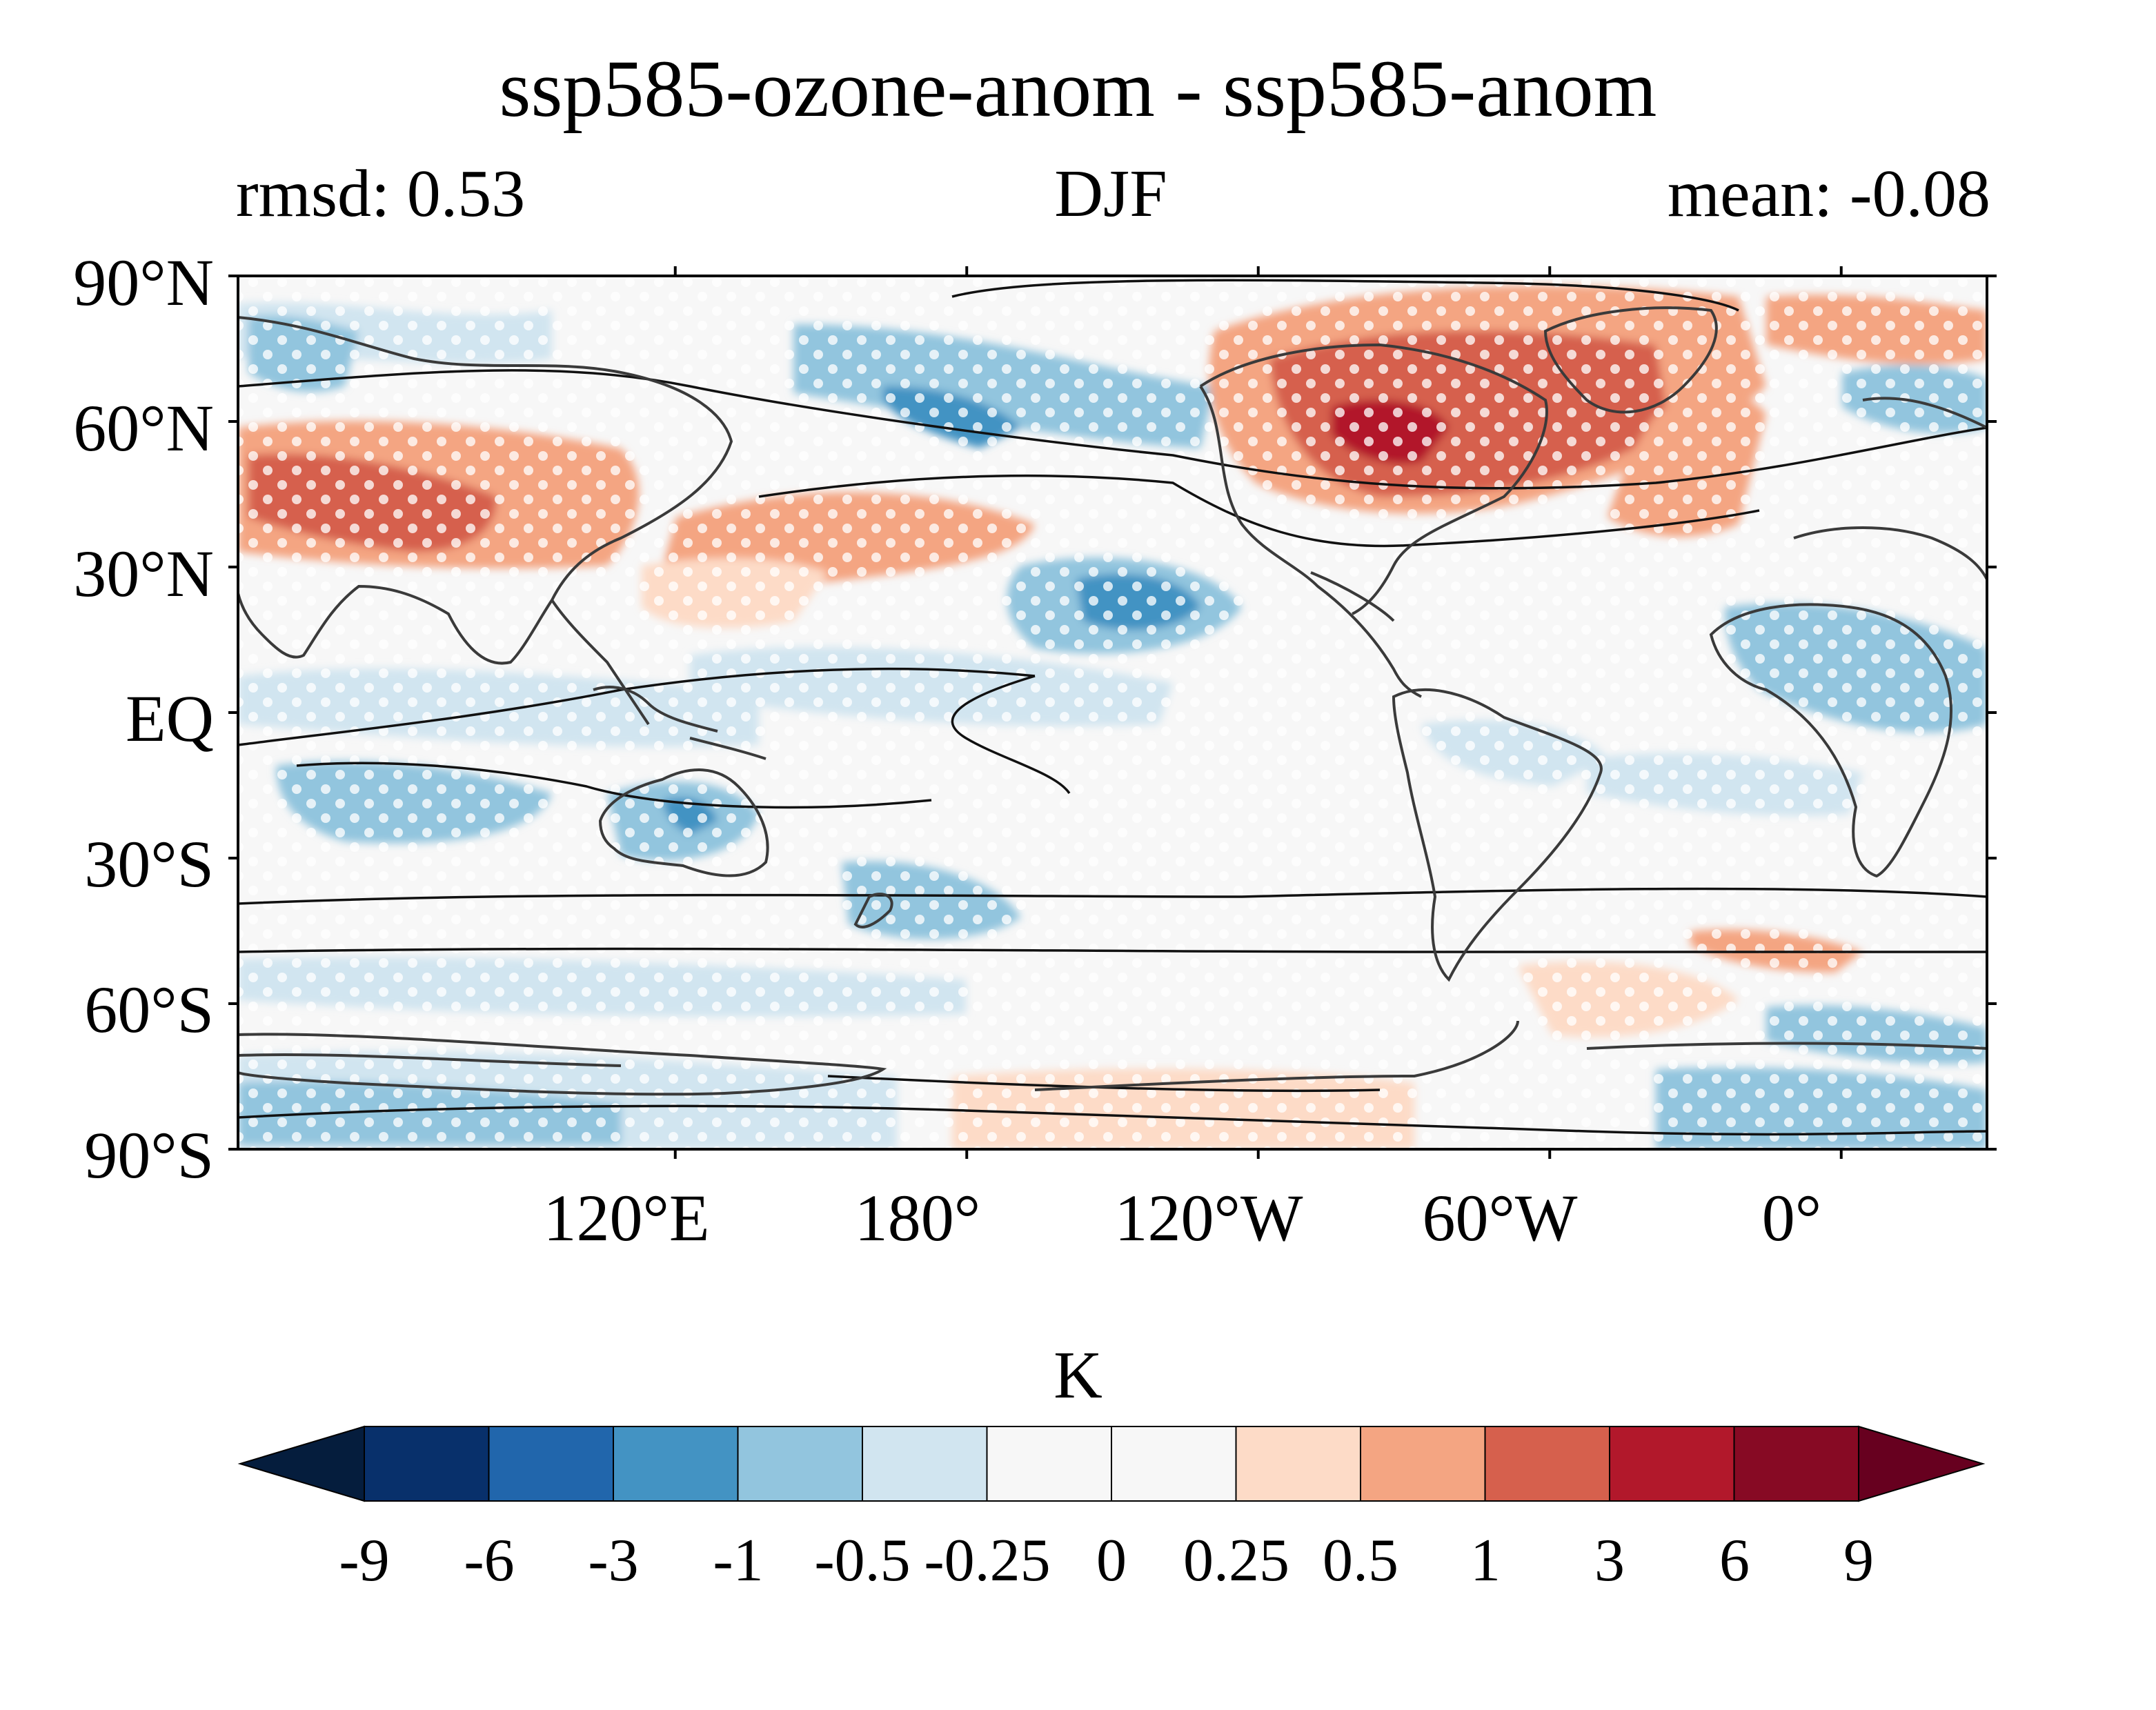  Describe the element at coordinates (143, 428) in the screenshot. I see `lat-label-60n: 60°N` at that location.